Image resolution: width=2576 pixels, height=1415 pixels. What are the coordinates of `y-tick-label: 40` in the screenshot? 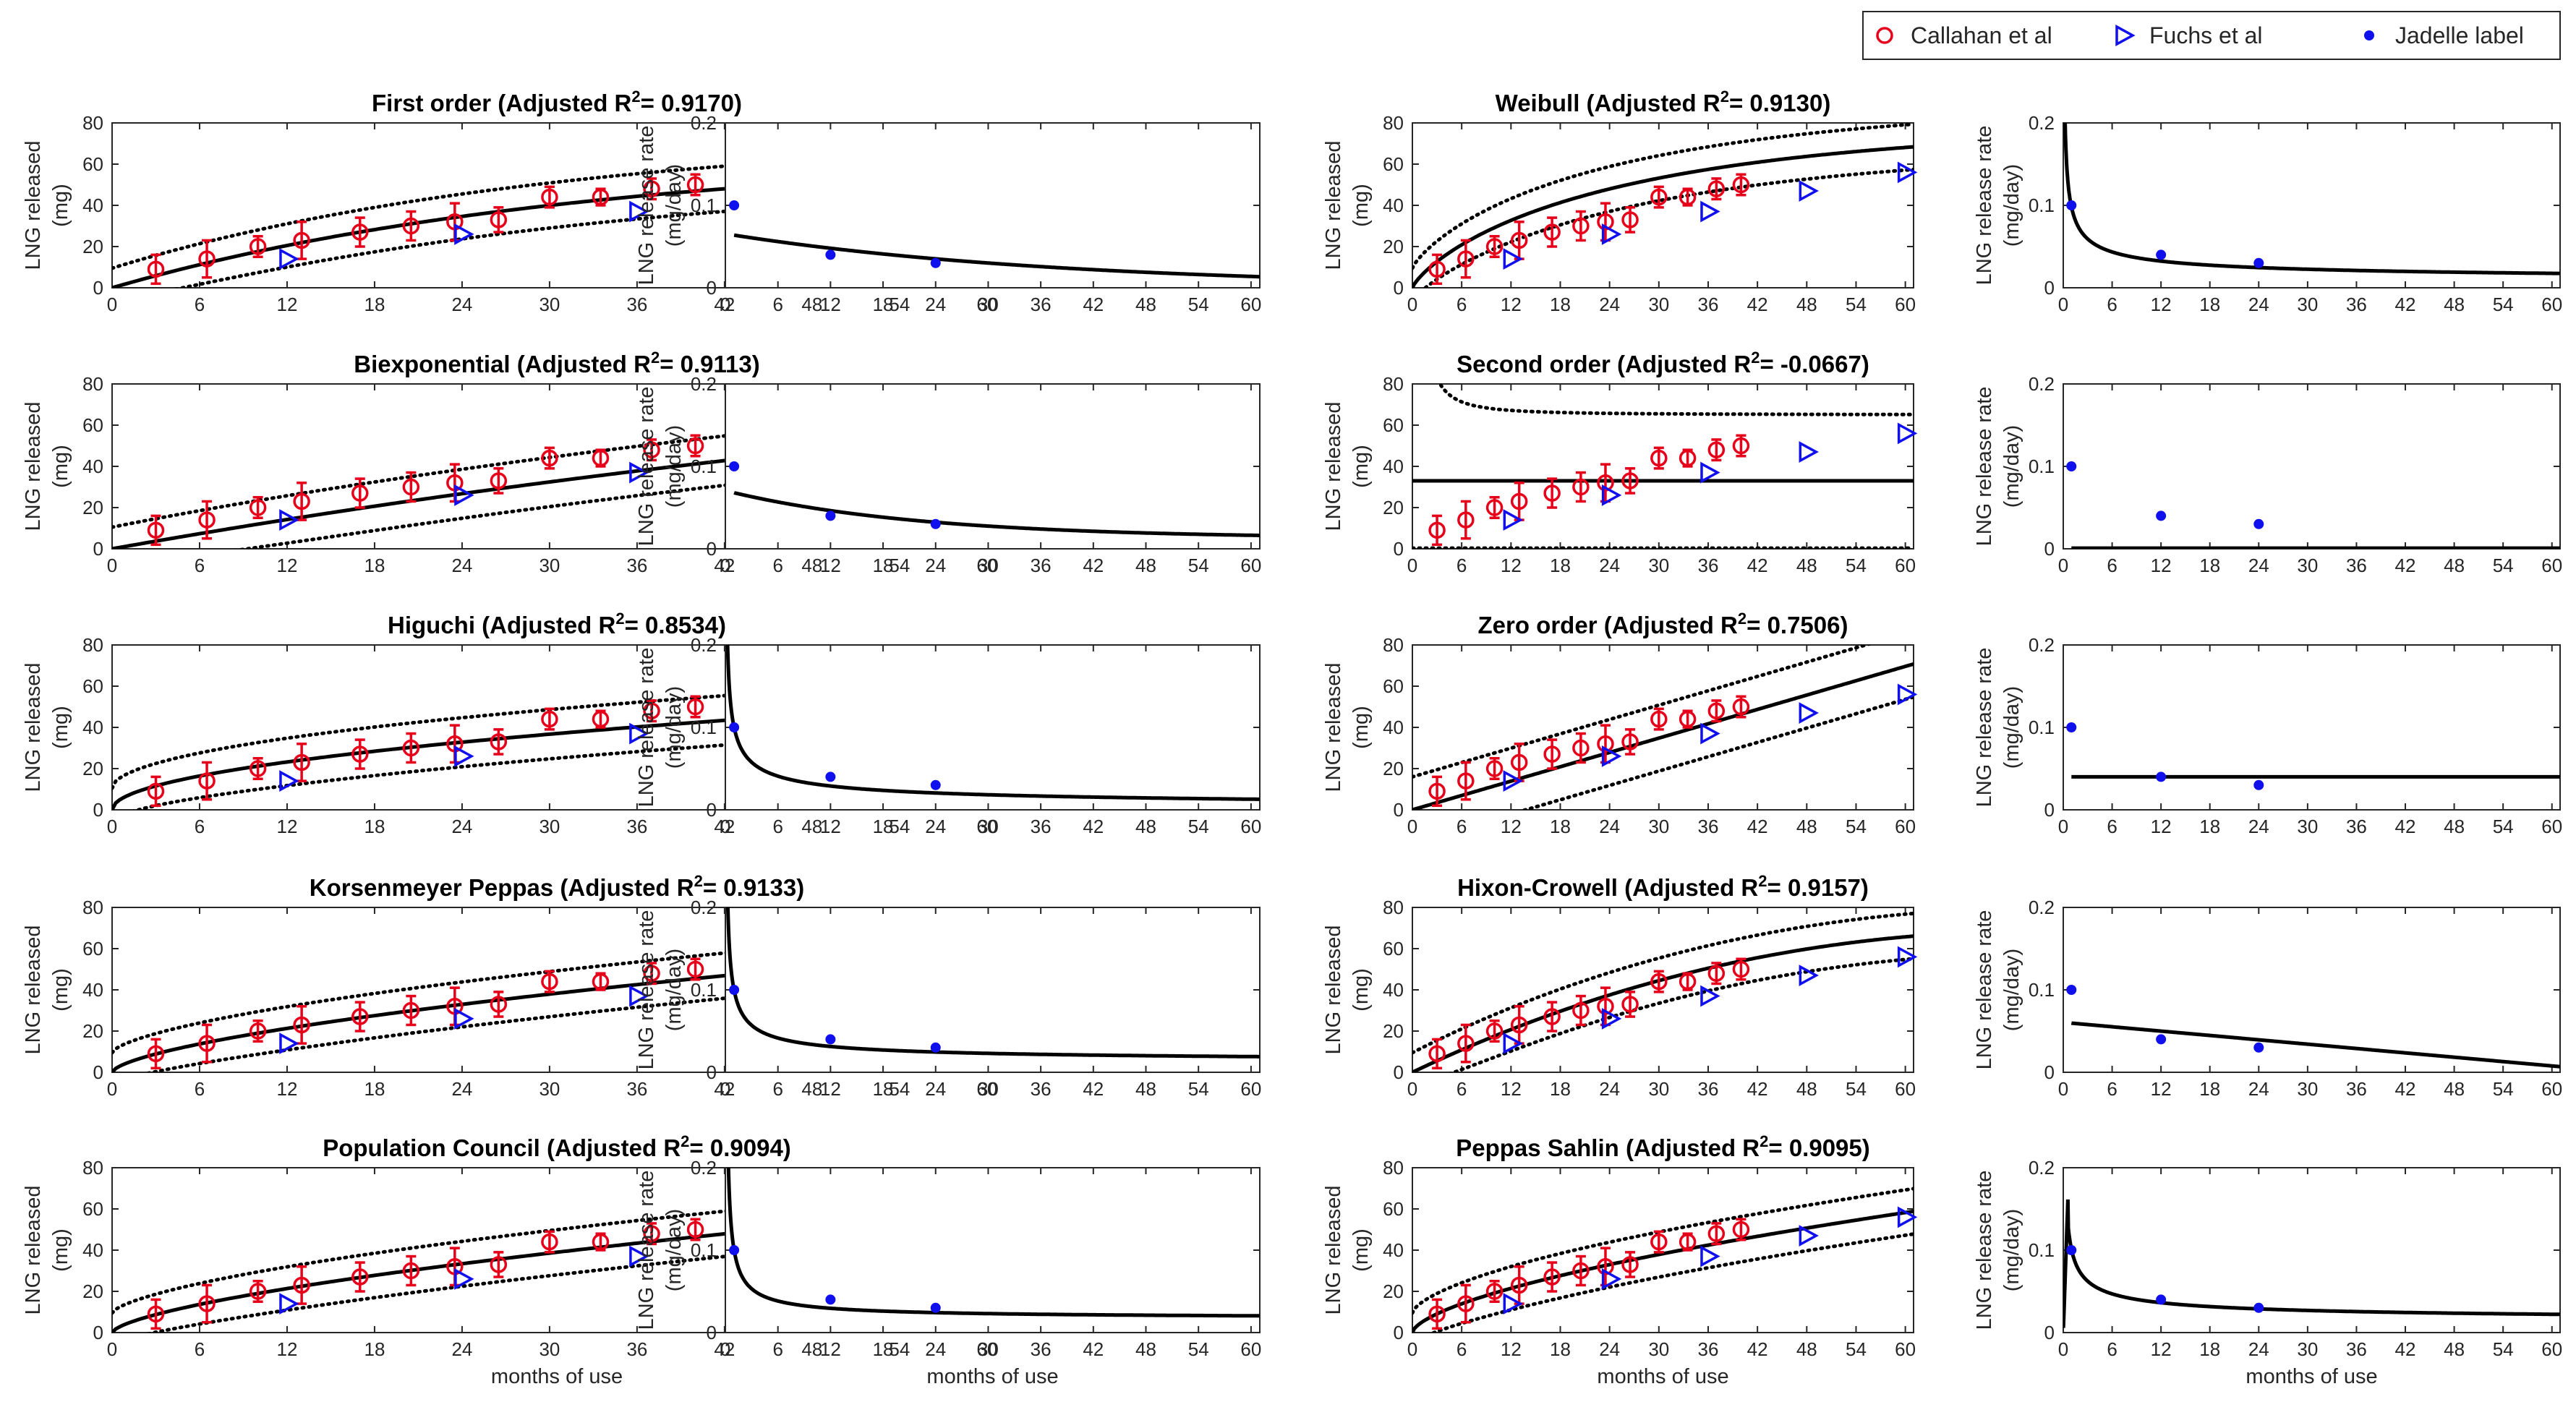 It's located at (1393, 205).